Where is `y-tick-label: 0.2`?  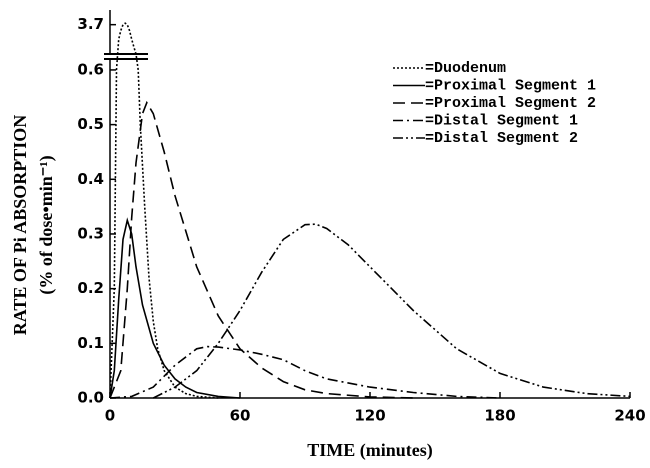
y-tick-label: 0.2 is located at coordinates (90, 288).